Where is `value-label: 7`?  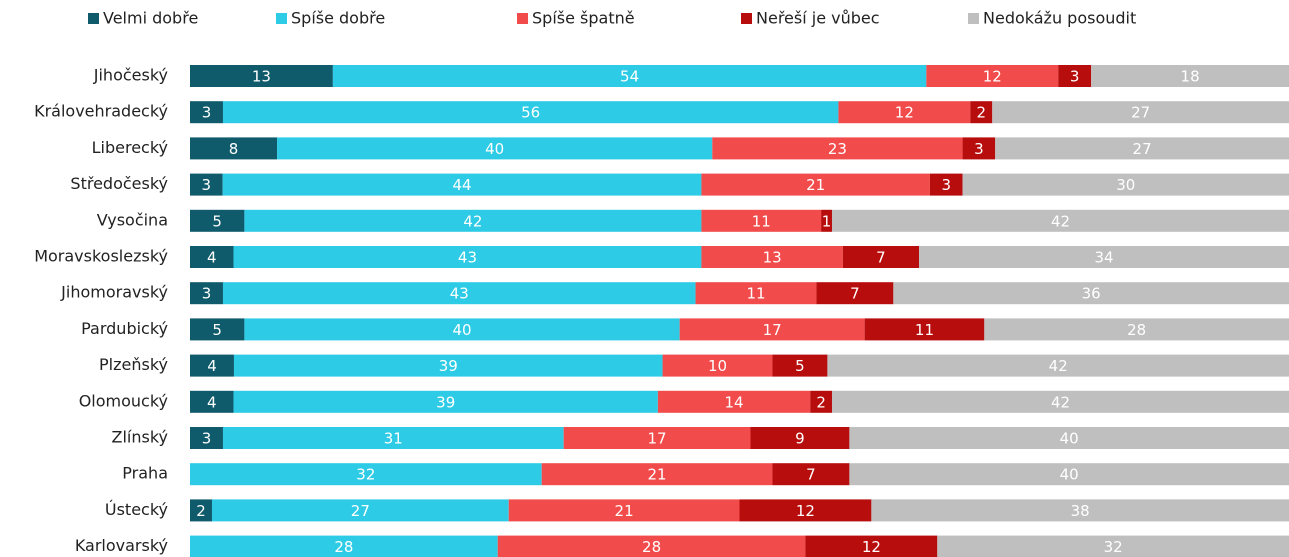
value-label: 7 is located at coordinates (811, 475).